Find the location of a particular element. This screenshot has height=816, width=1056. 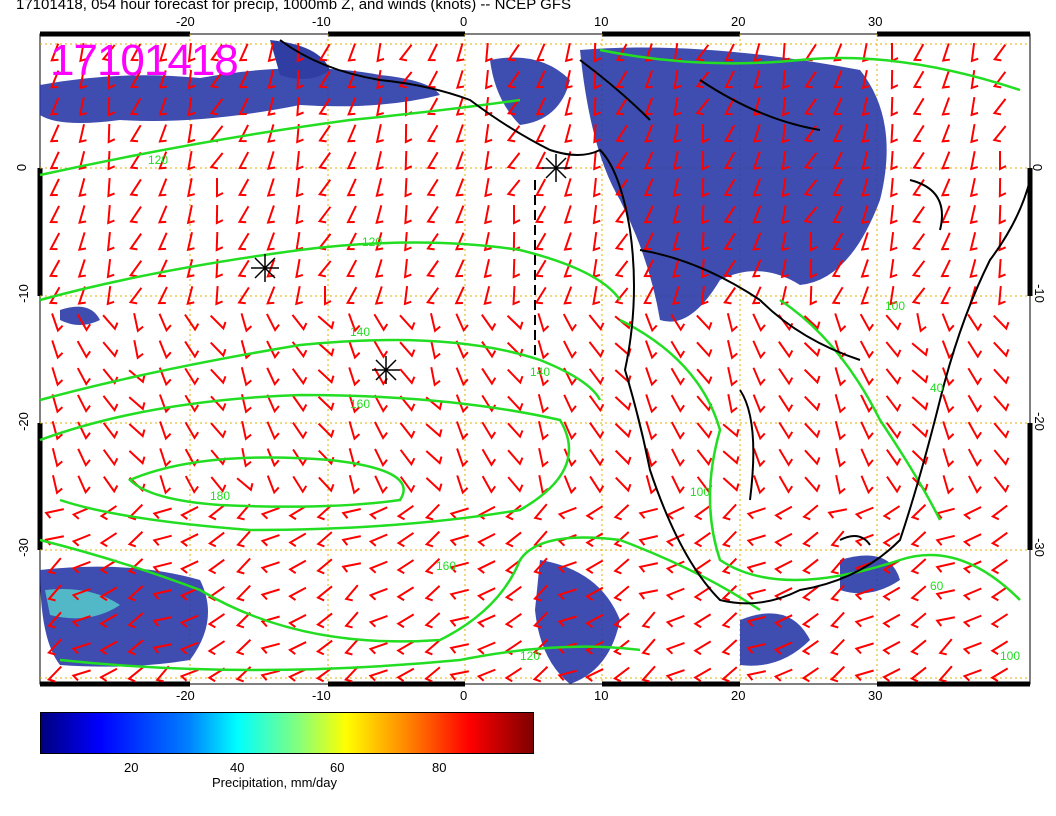

lon-tick-bottom: -20 is located at coordinates (185, 695).